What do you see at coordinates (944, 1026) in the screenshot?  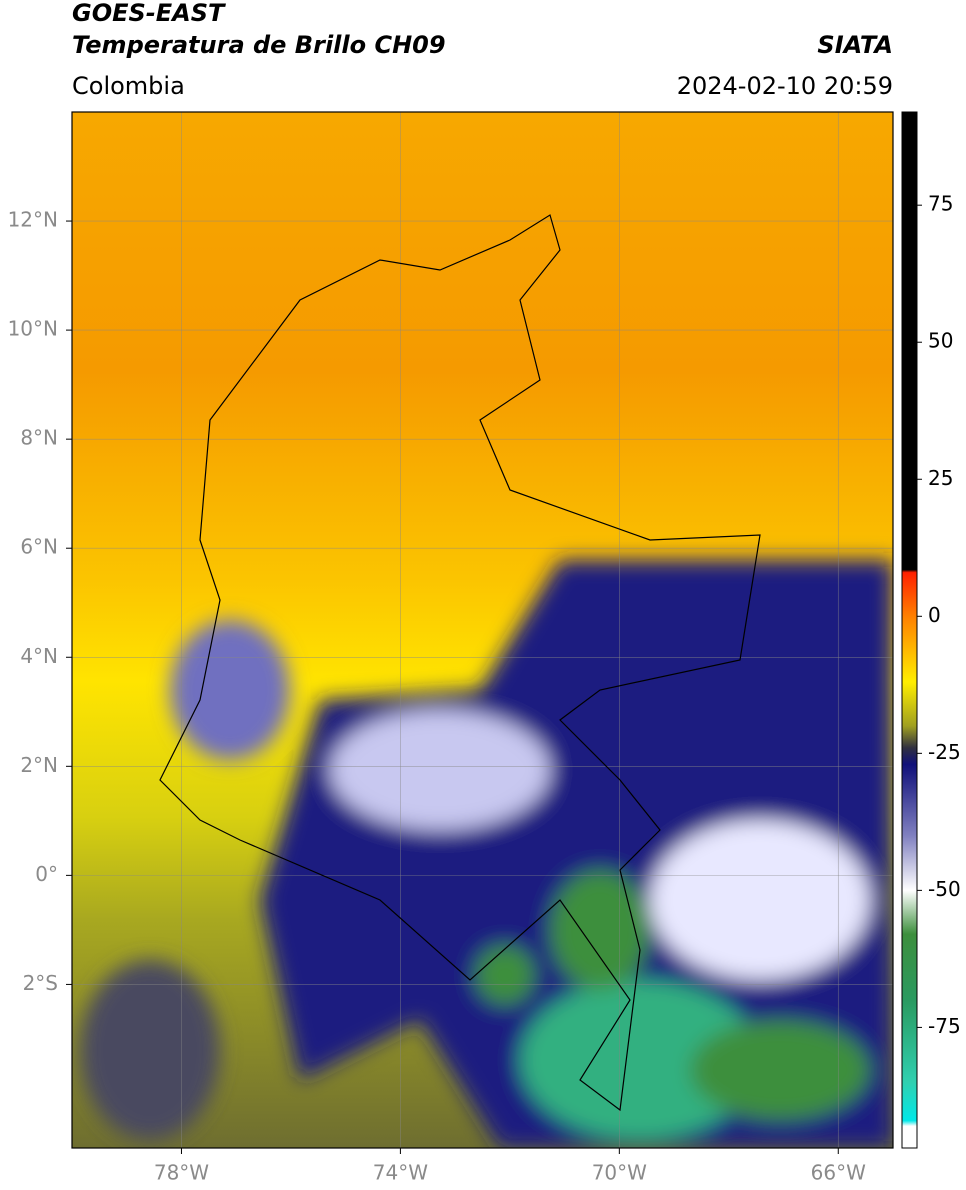 I see `colorbar-tick-label: -75` at bounding box center [944, 1026].